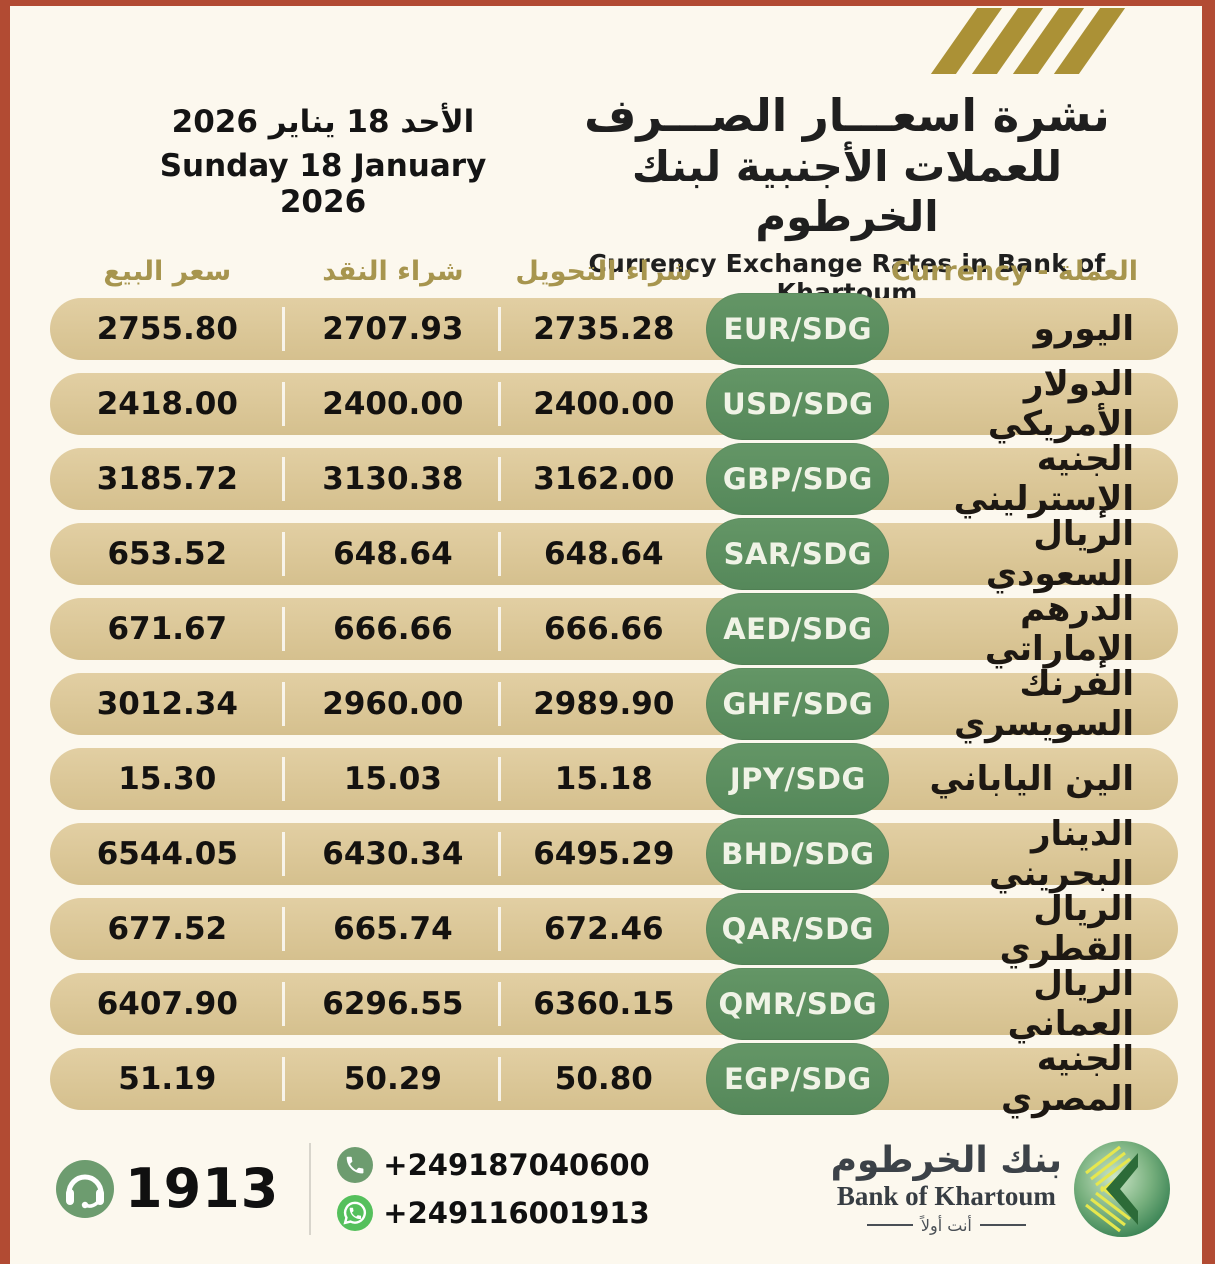 The height and width of the screenshot is (1264, 1215). Describe the element at coordinates (393, 329) in the screenshot. I see `cash-buy-value: 2707.93` at that location.